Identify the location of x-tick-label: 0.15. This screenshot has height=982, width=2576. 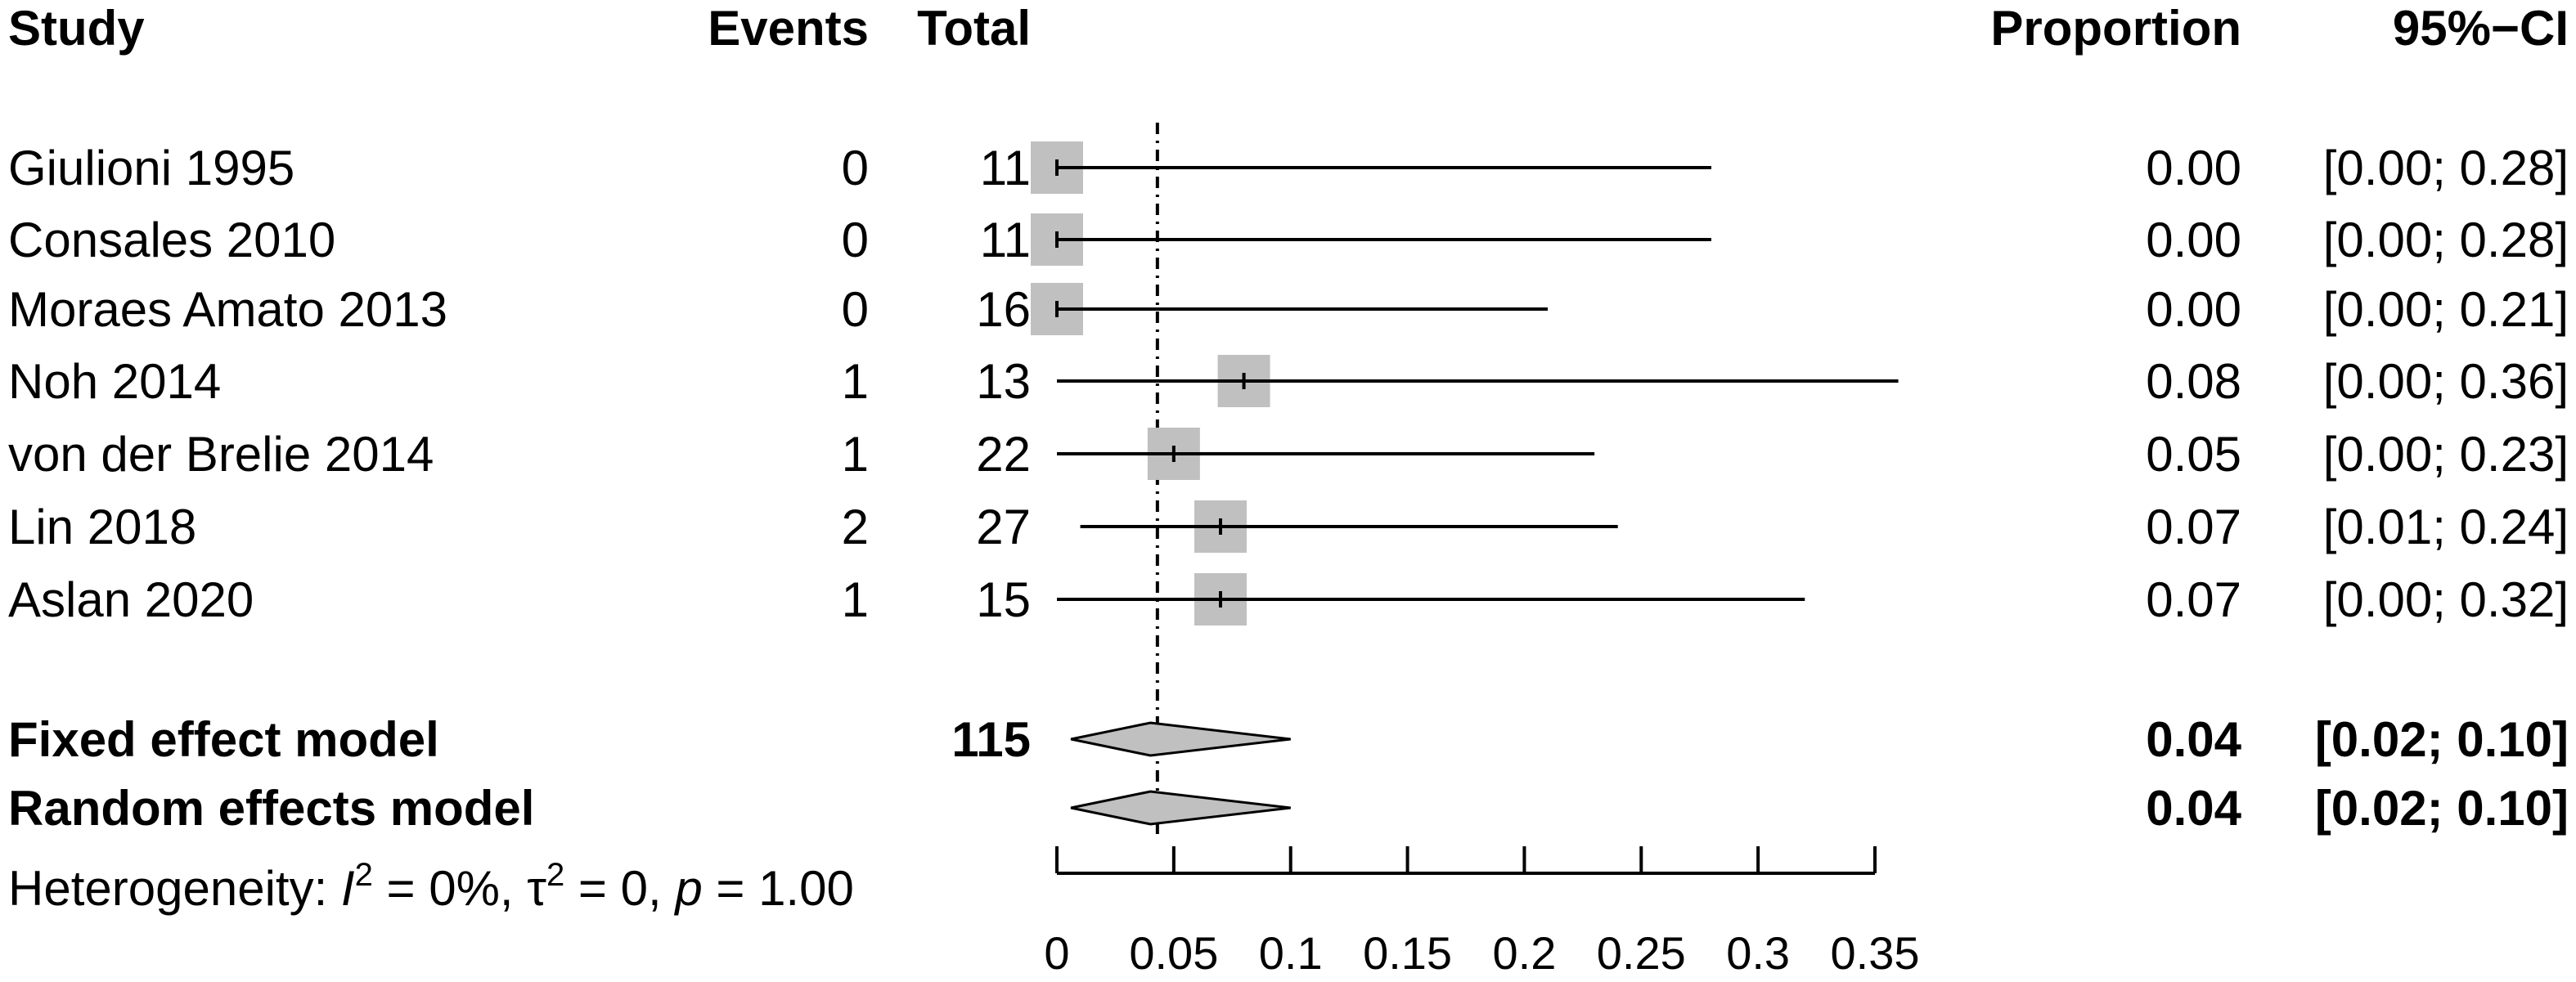
(1407, 953).